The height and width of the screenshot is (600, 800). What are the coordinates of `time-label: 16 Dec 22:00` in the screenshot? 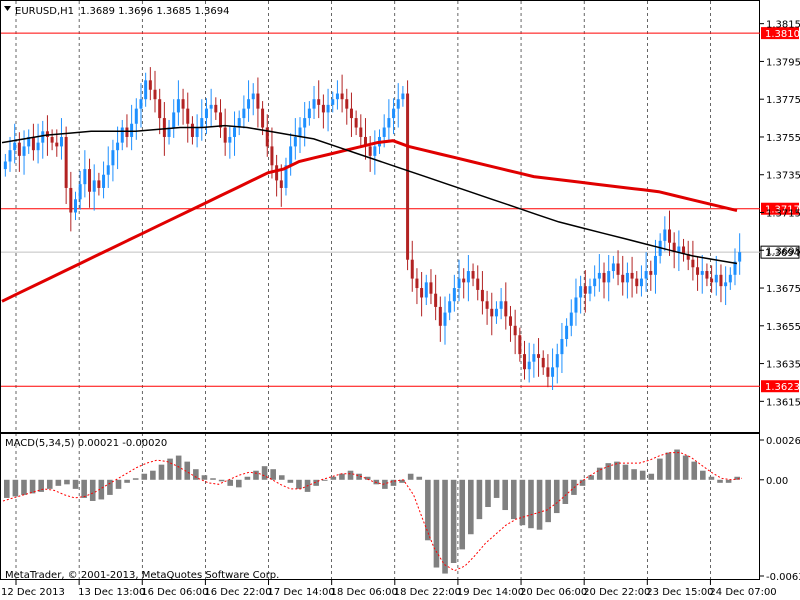 It's located at (237, 592).